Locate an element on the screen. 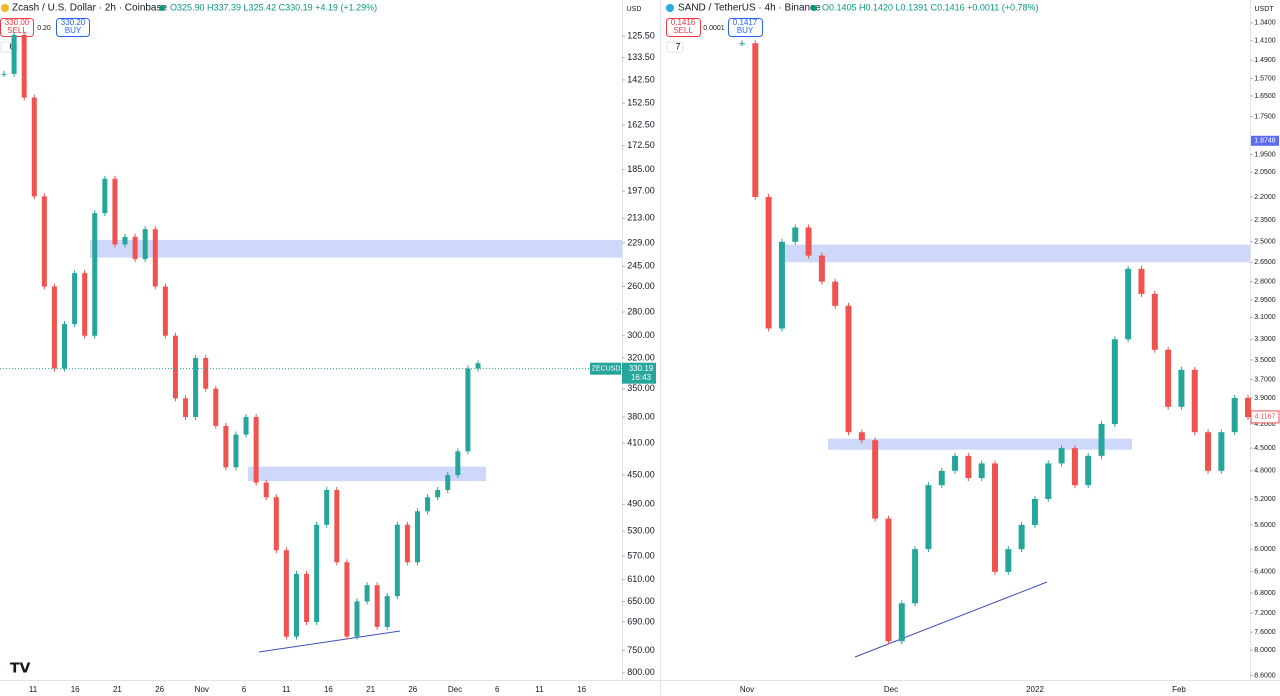 Image resolution: width=1280 pixels, height=696 pixels. x-tick-label: 26 is located at coordinates (159, 689).